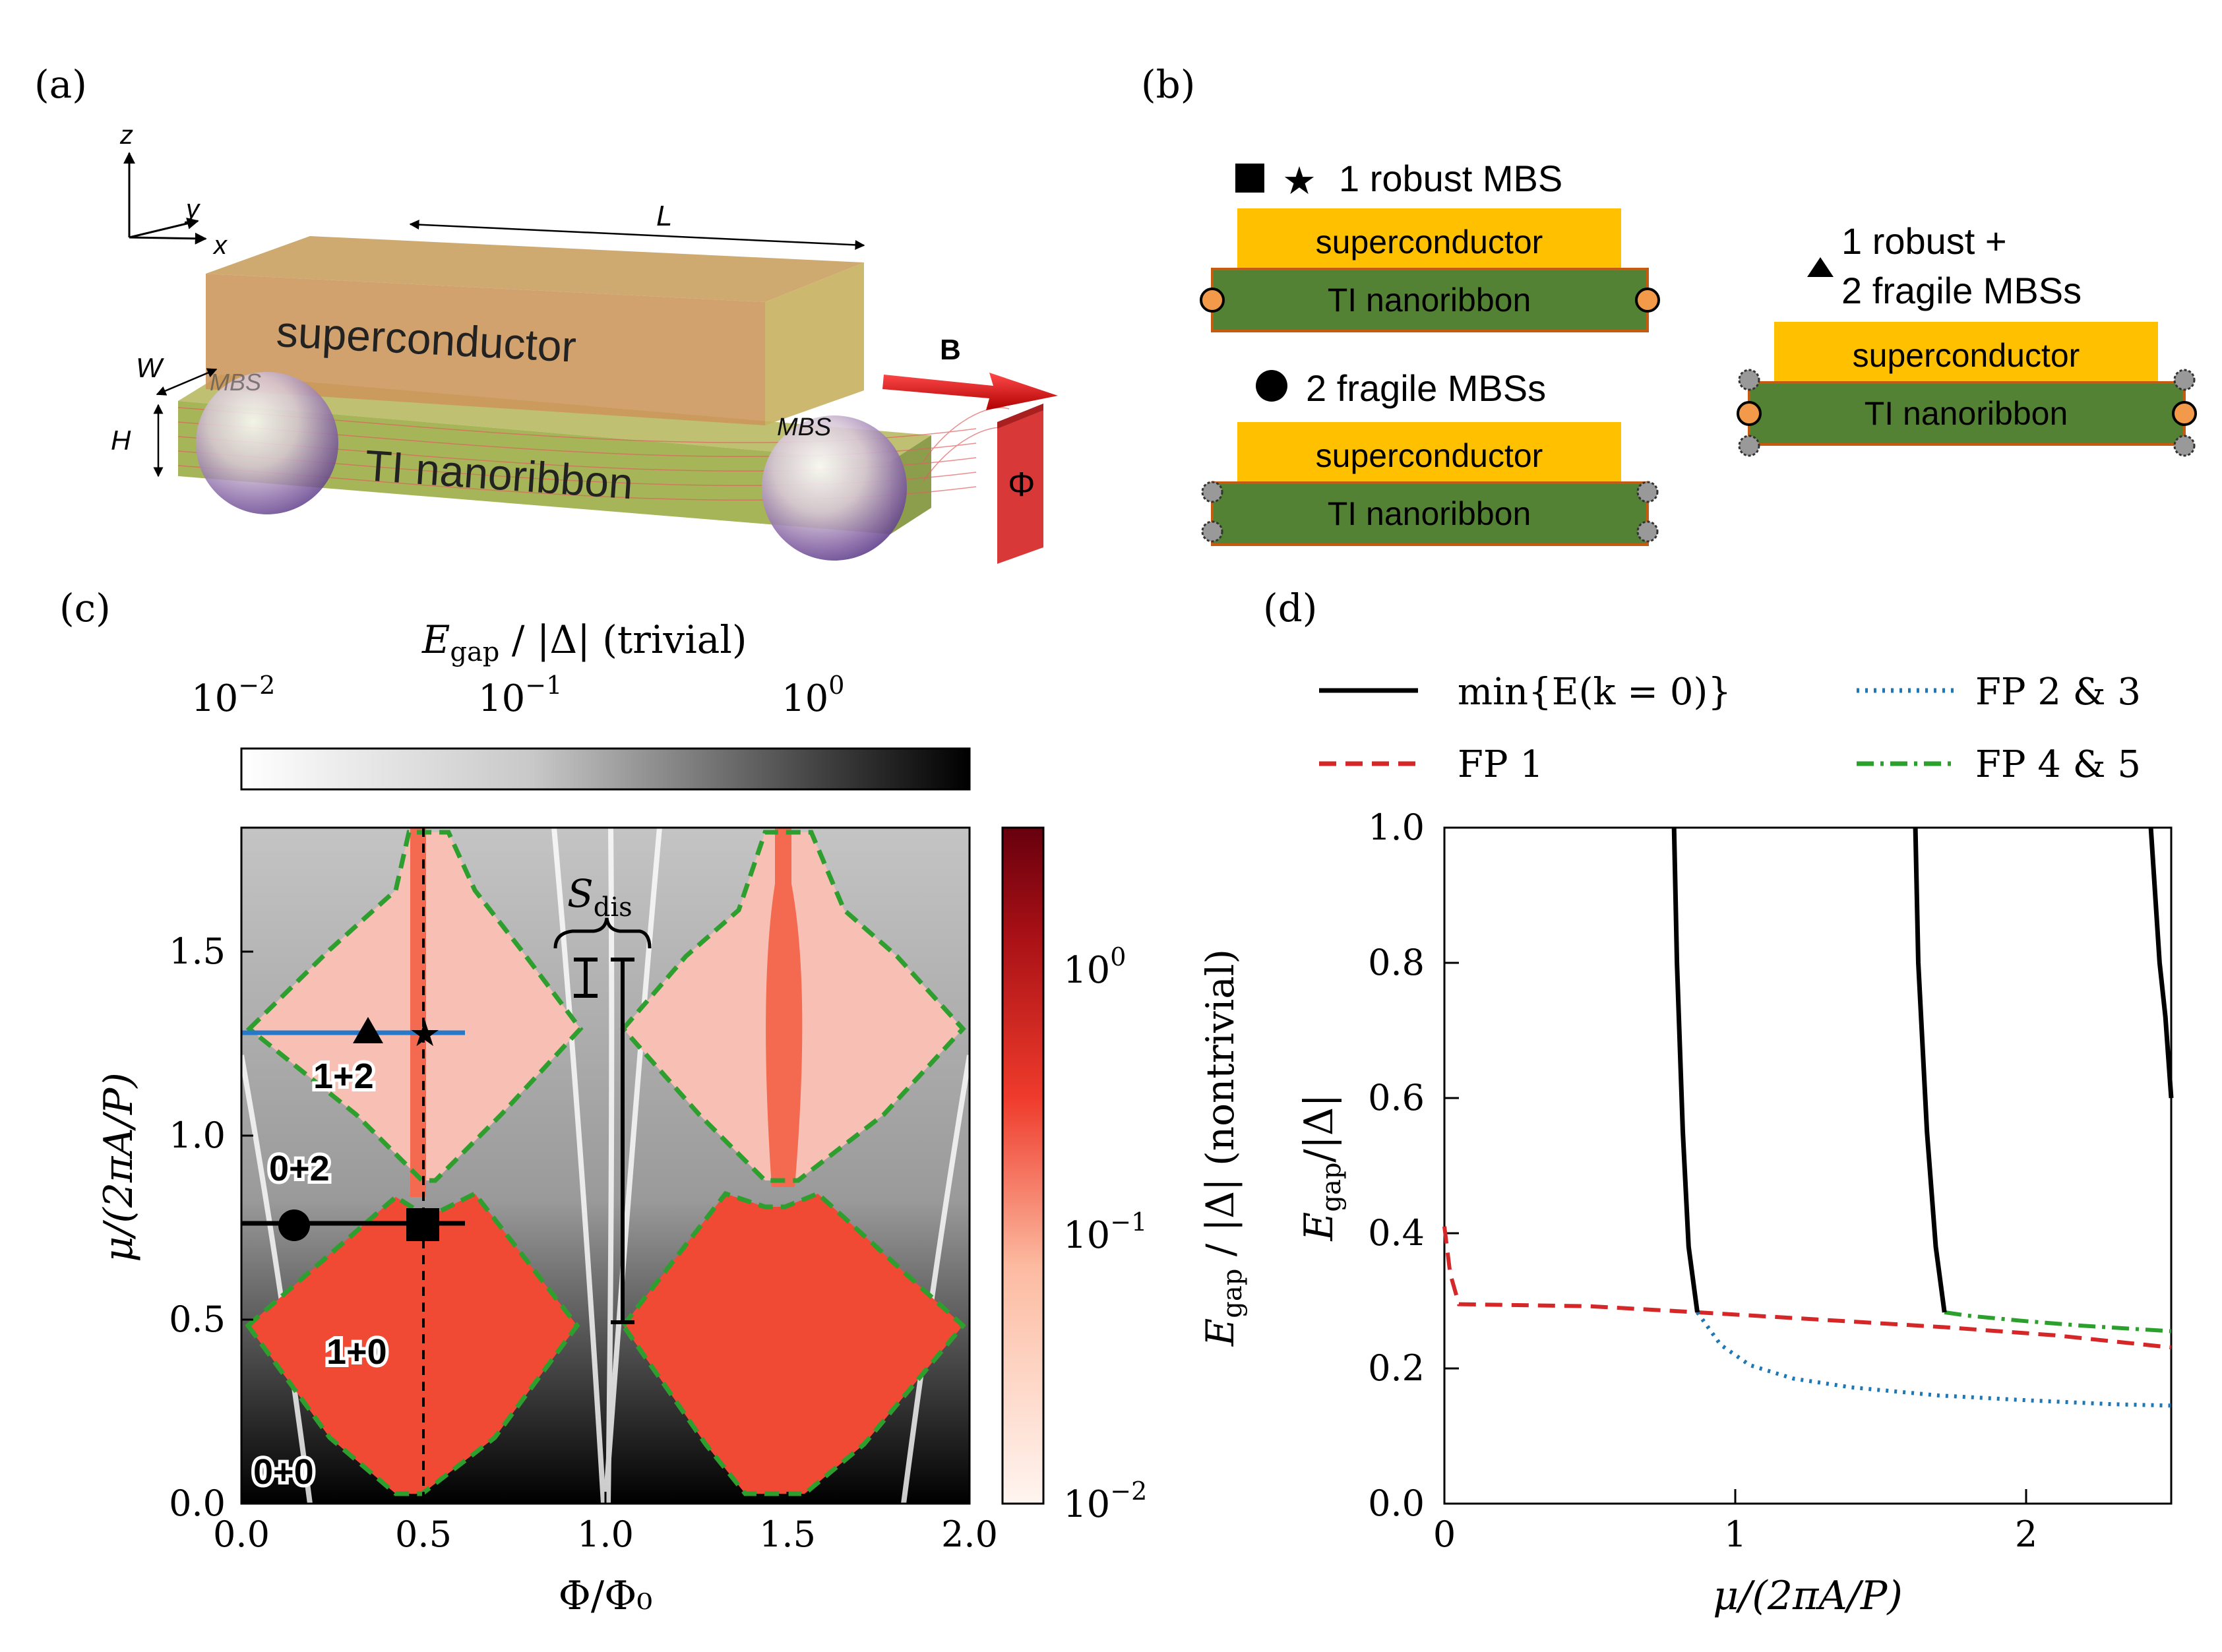  Describe the element at coordinates (60, 84) in the screenshot. I see `panel-a-label: (a)` at that location.